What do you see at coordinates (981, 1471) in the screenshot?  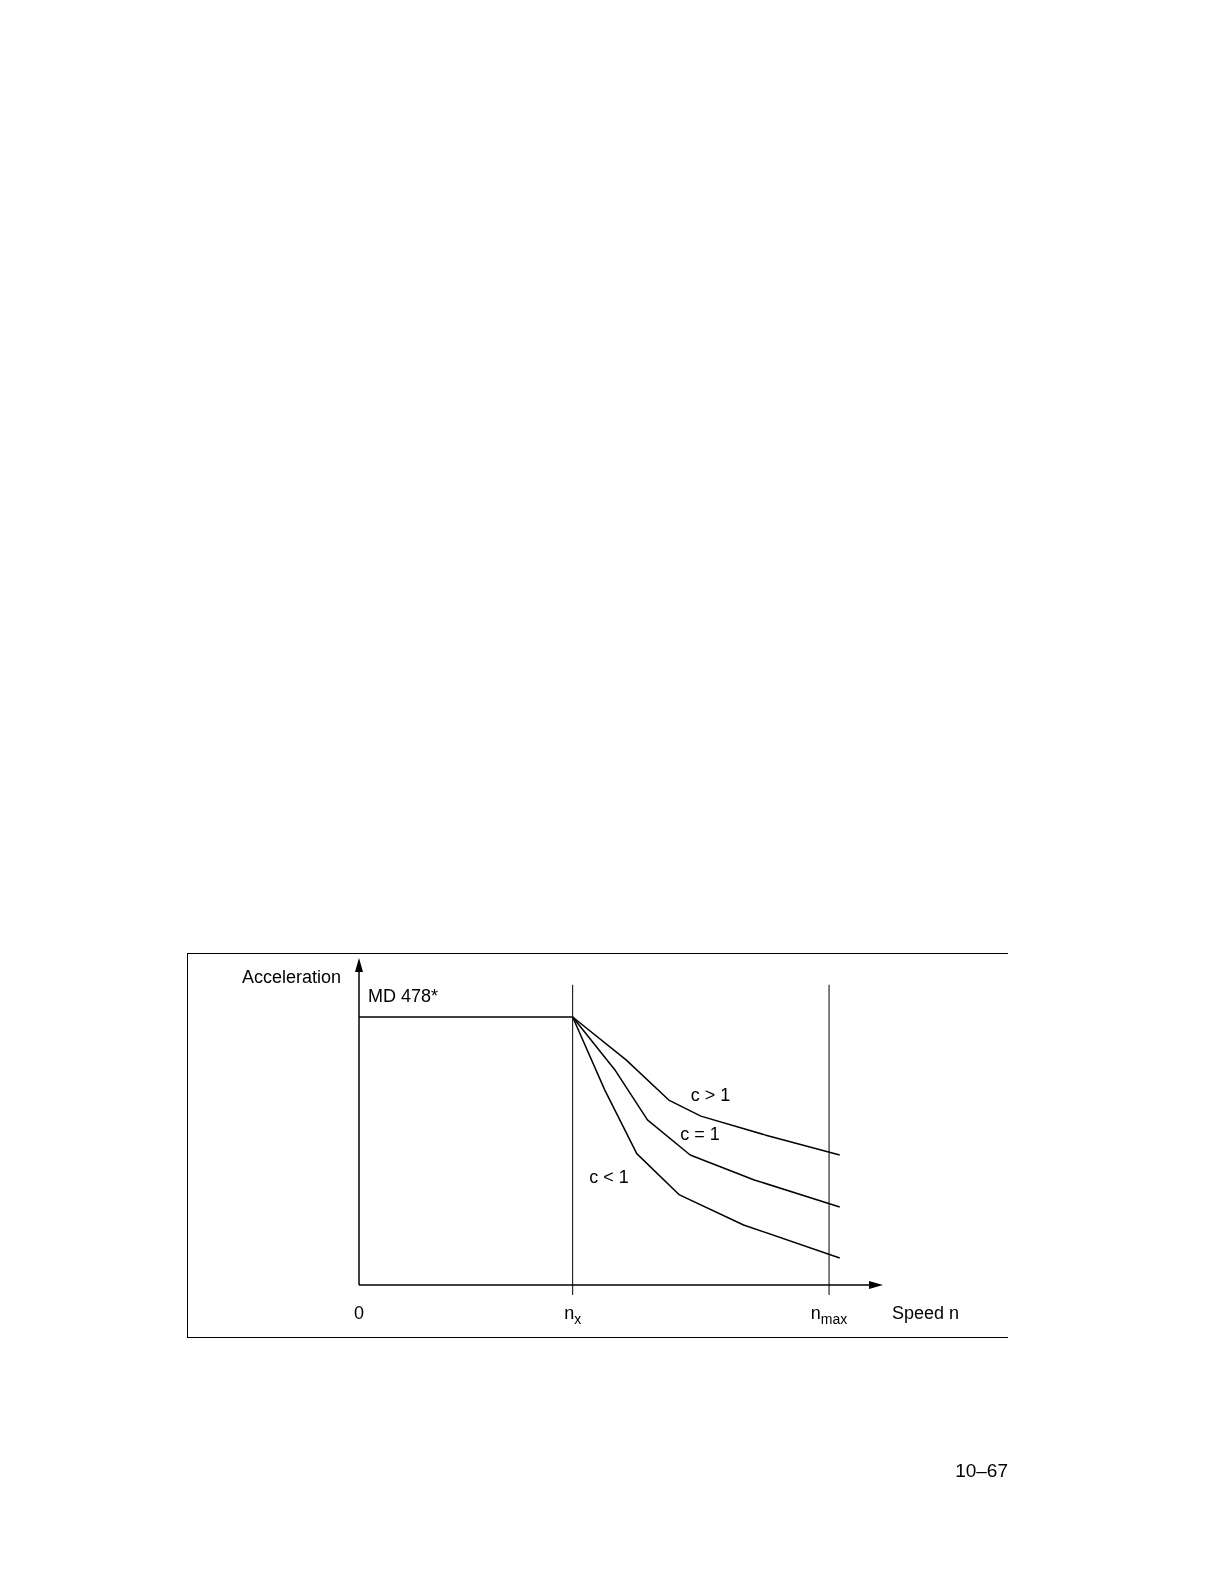 I see `text: 10–67` at bounding box center [981, 1471].